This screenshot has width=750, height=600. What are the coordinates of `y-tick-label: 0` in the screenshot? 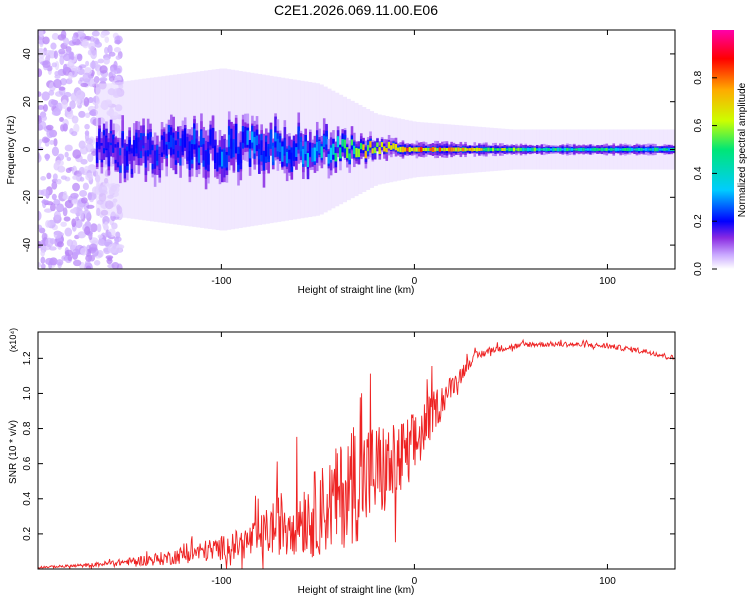 It's located at (27, 149).